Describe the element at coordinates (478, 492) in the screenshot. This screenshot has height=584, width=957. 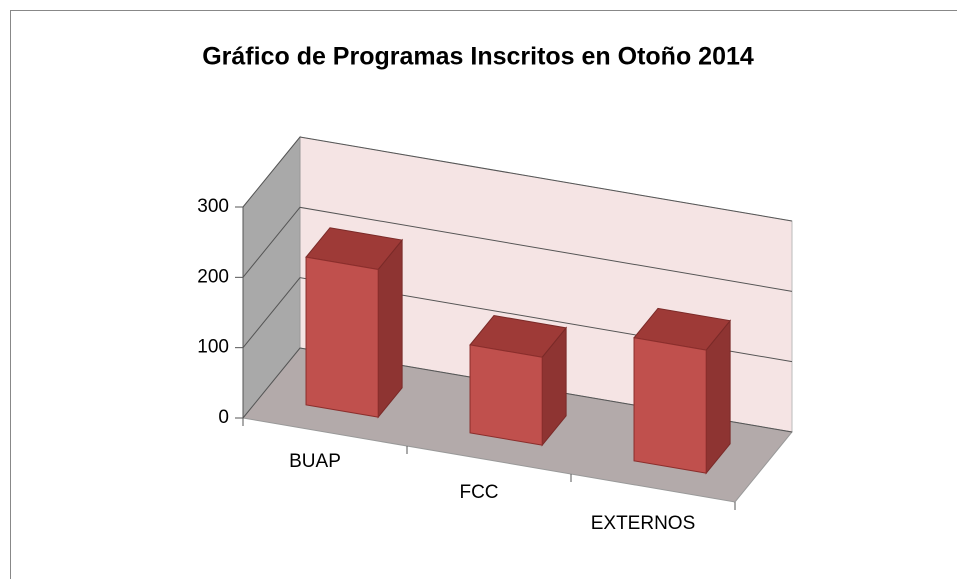
I see `x-tick-label: FCC` at that location.